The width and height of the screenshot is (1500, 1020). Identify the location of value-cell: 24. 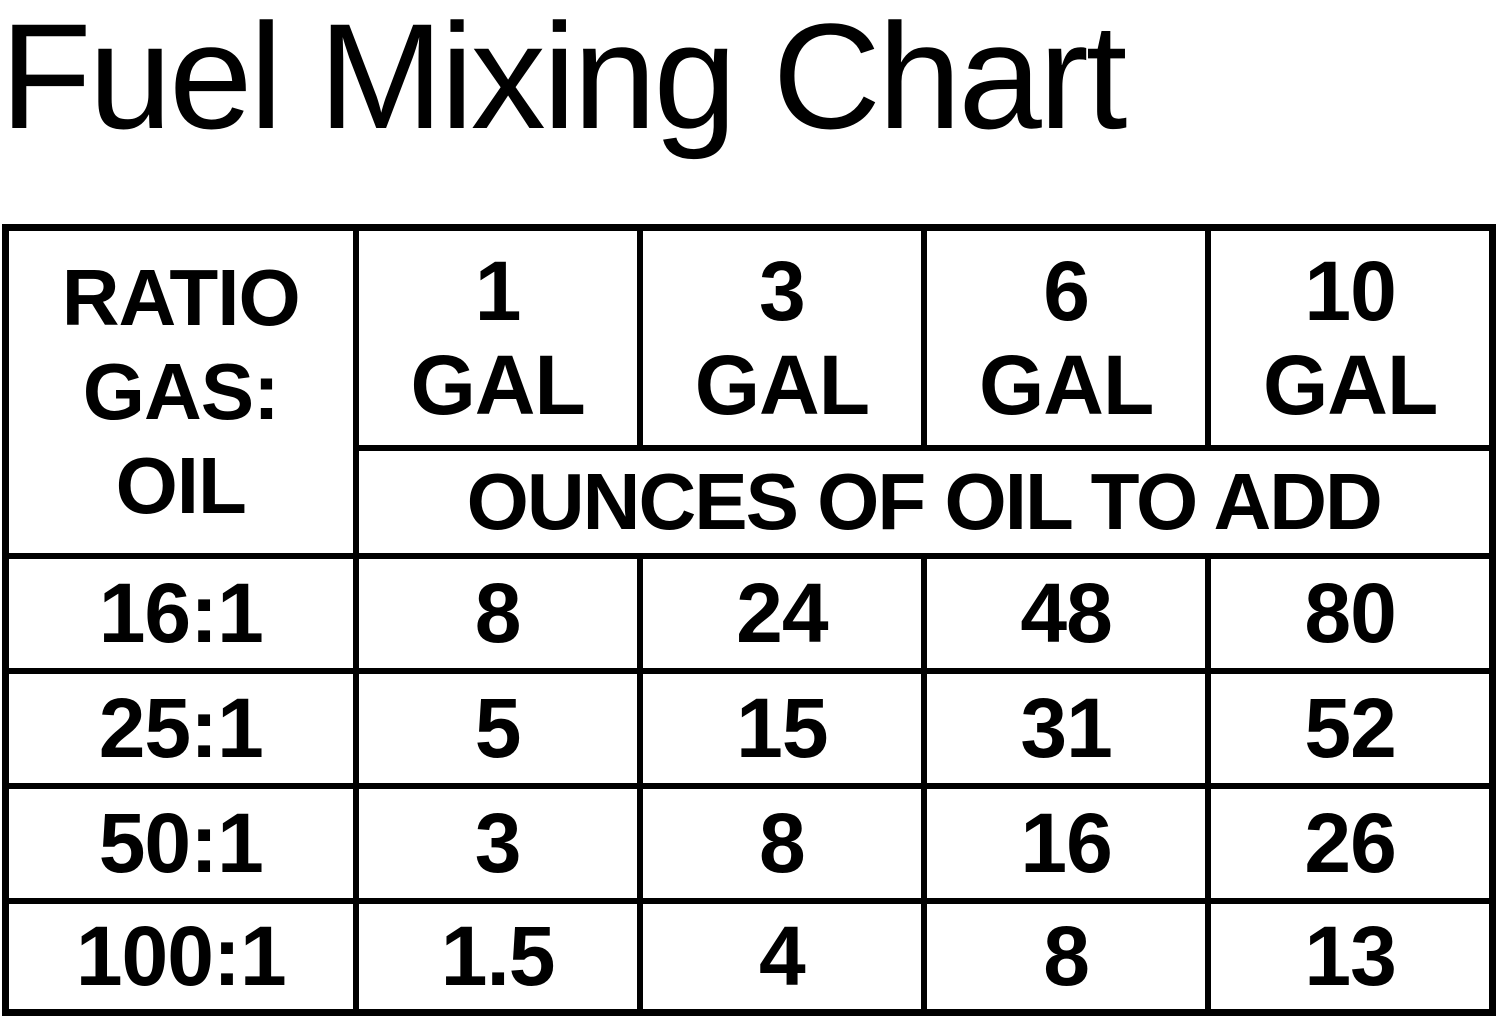
(782, 613).